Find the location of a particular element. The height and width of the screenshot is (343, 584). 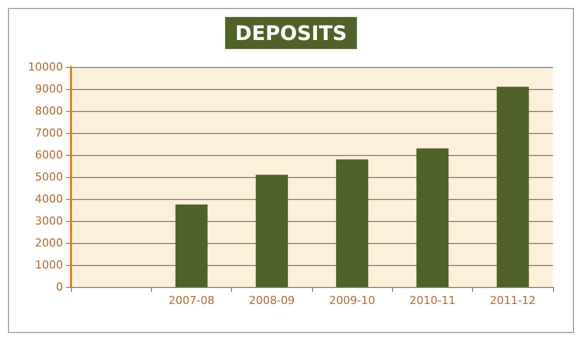

x-tick-label: 2007-08 is located at coordinates (191, 300).